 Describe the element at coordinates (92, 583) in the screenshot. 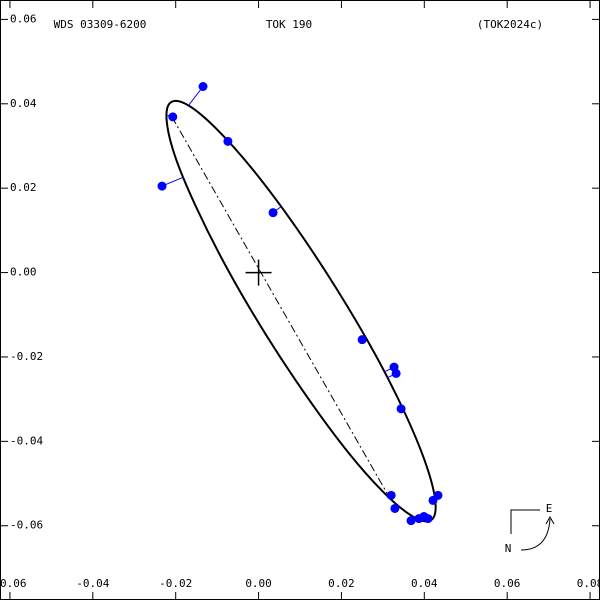

I see `x-tick-label: -0.04` at that location.